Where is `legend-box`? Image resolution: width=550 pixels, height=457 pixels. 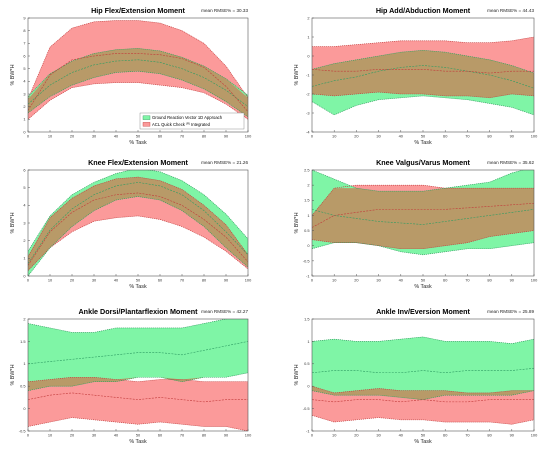 legend-box is located at coordinates (192, 121).